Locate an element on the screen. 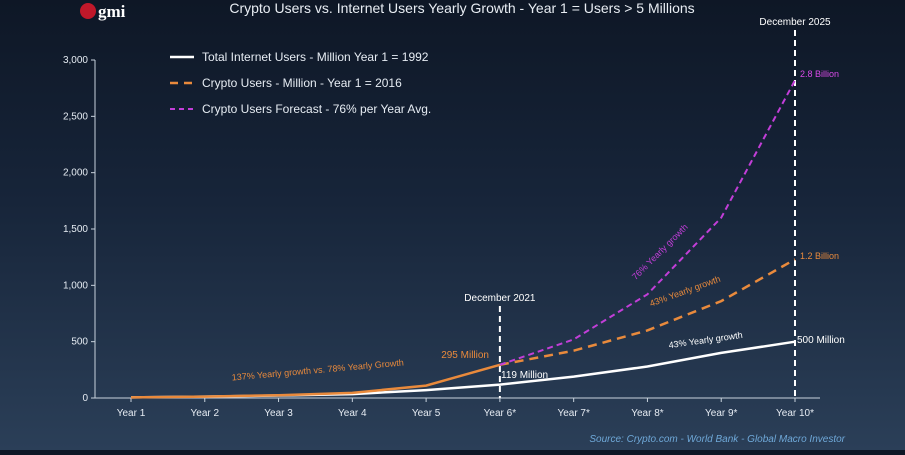  y-tick-label: 1,500 is located at coordinates (75, 229).